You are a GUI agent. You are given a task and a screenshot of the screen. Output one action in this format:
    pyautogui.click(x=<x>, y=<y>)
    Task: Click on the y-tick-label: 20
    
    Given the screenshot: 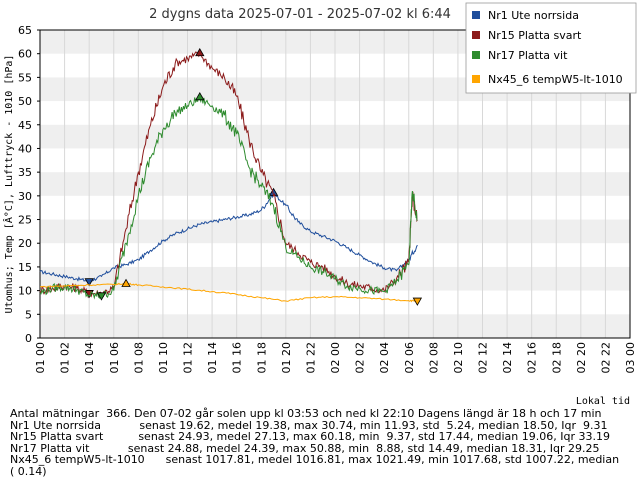 What is the action you would take?
    pyautogui.click(x=25, y=243)
    